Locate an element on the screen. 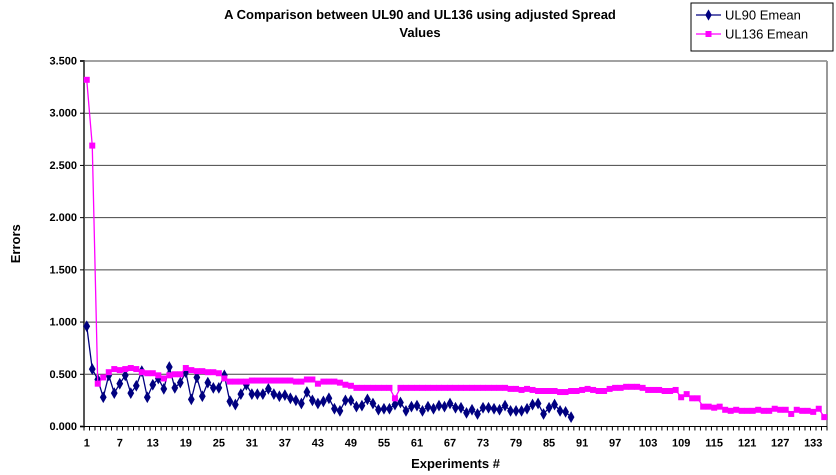  legend-label: UL90 Emean is located at coordinates (763, 15).